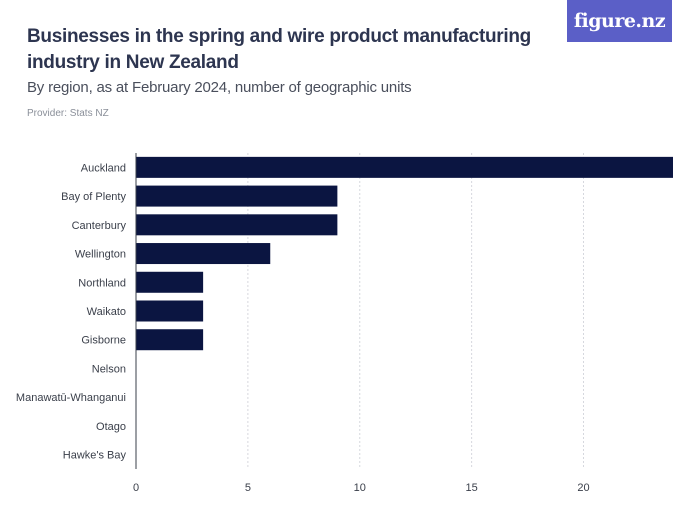 The width and height of the screenshot is (700, 525). I want to click on provider-credit: Provider: Stats NZ, so click(68, 113).